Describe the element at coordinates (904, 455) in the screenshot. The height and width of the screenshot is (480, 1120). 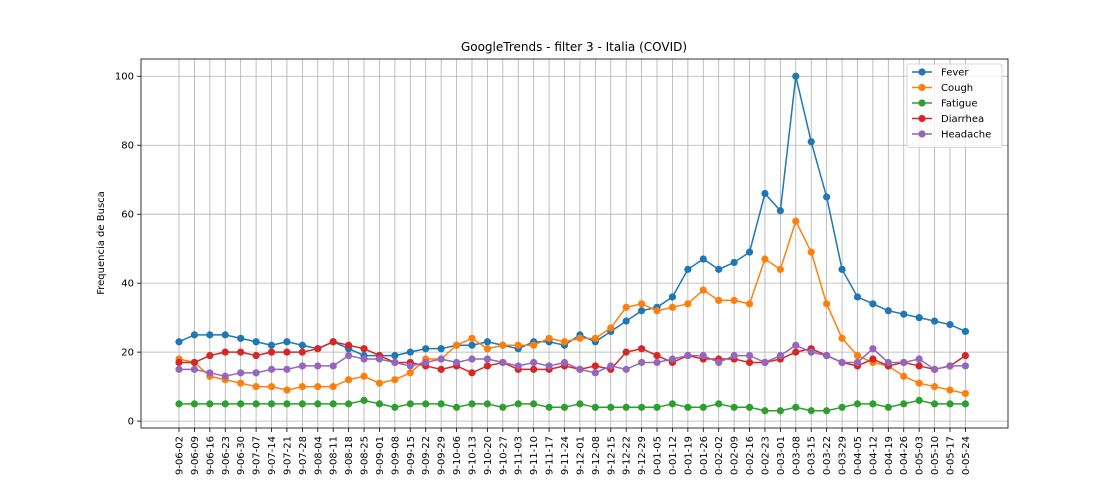
I see `x-tick-label: 0-04-26` at that location.